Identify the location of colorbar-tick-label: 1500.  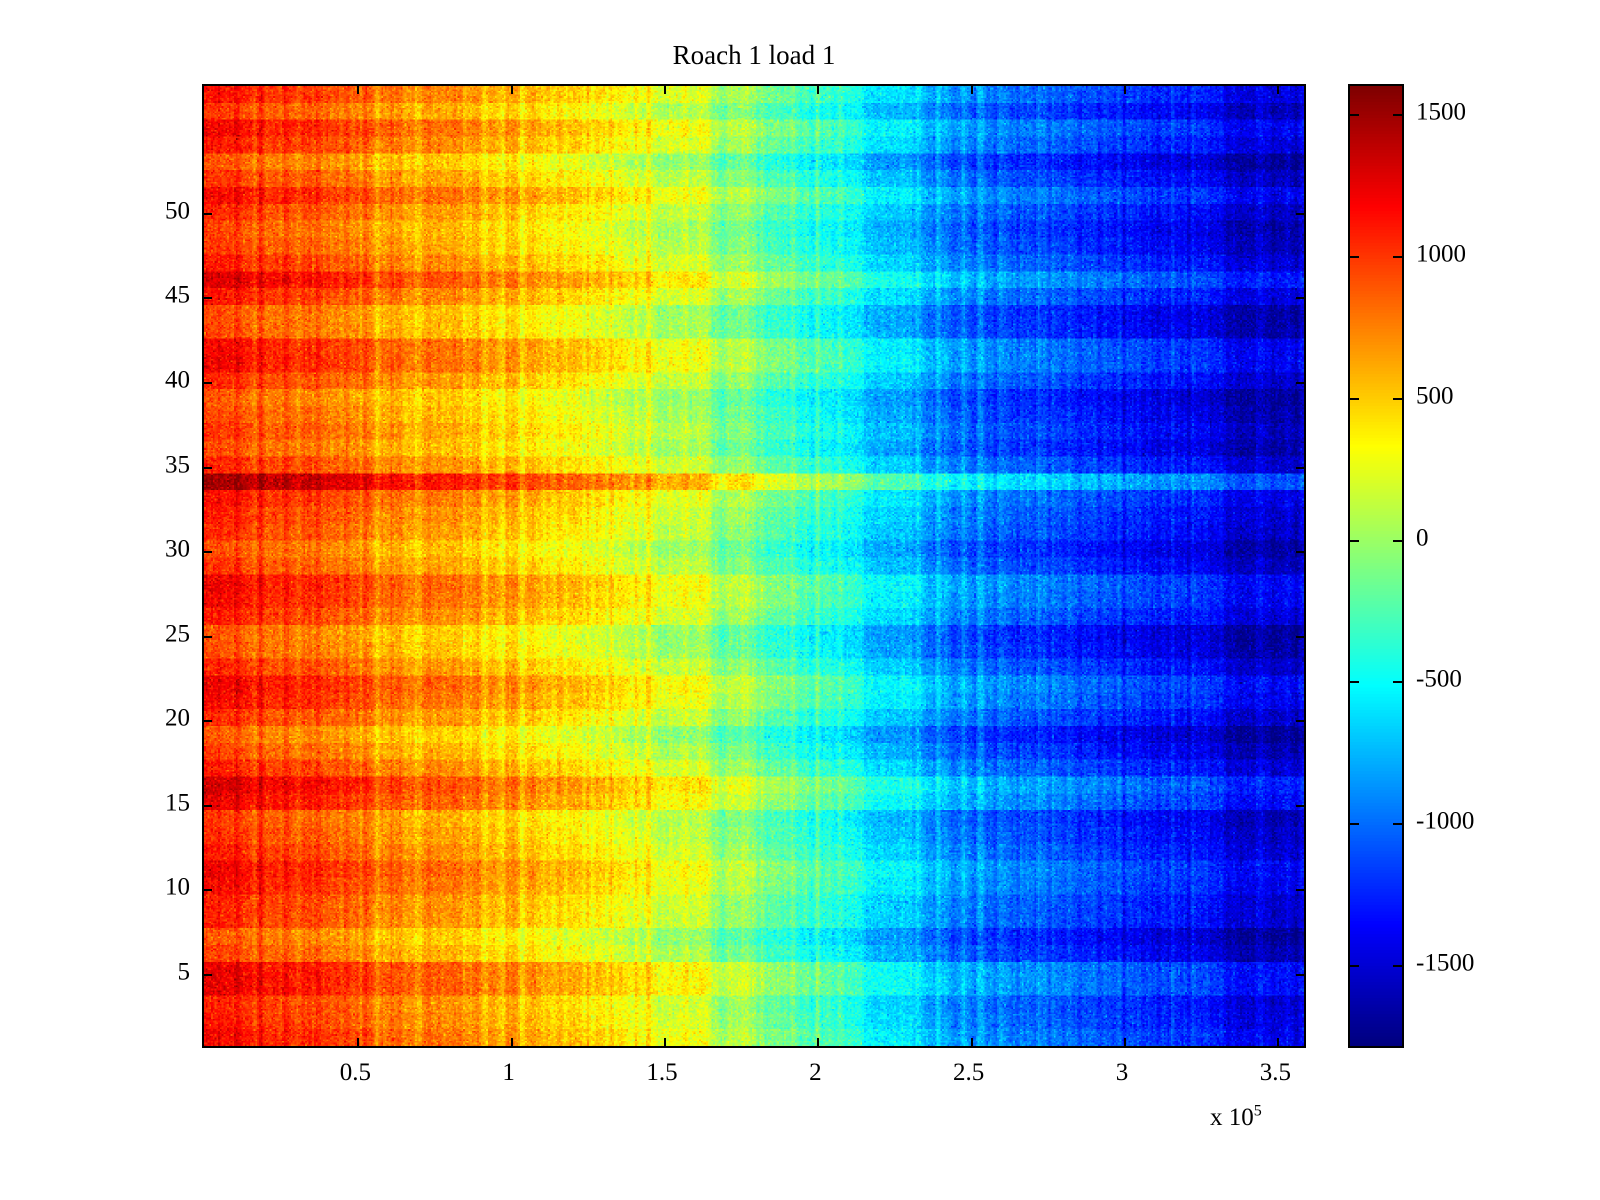
(1441, 112).